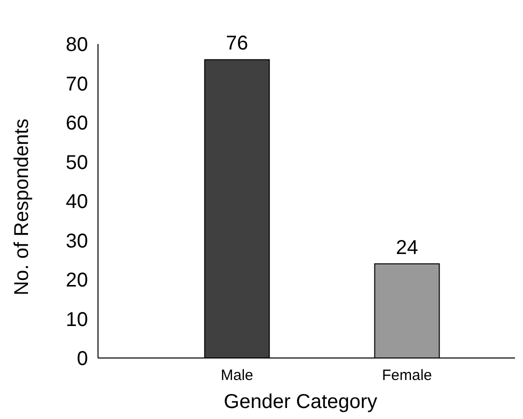 Image resolution: width=523 pixels, height=419 pixels. I want to click on data-label: 76, so click(237, 43).